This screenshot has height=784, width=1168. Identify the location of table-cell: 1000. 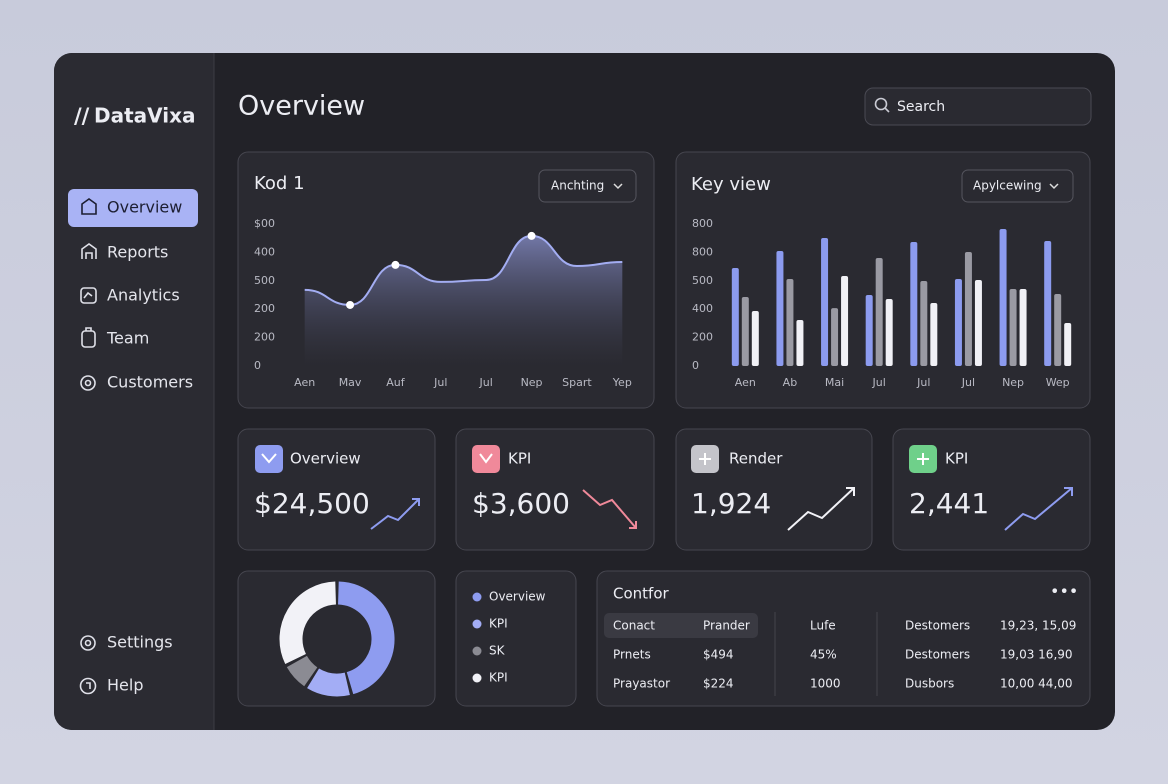
(825, 684).